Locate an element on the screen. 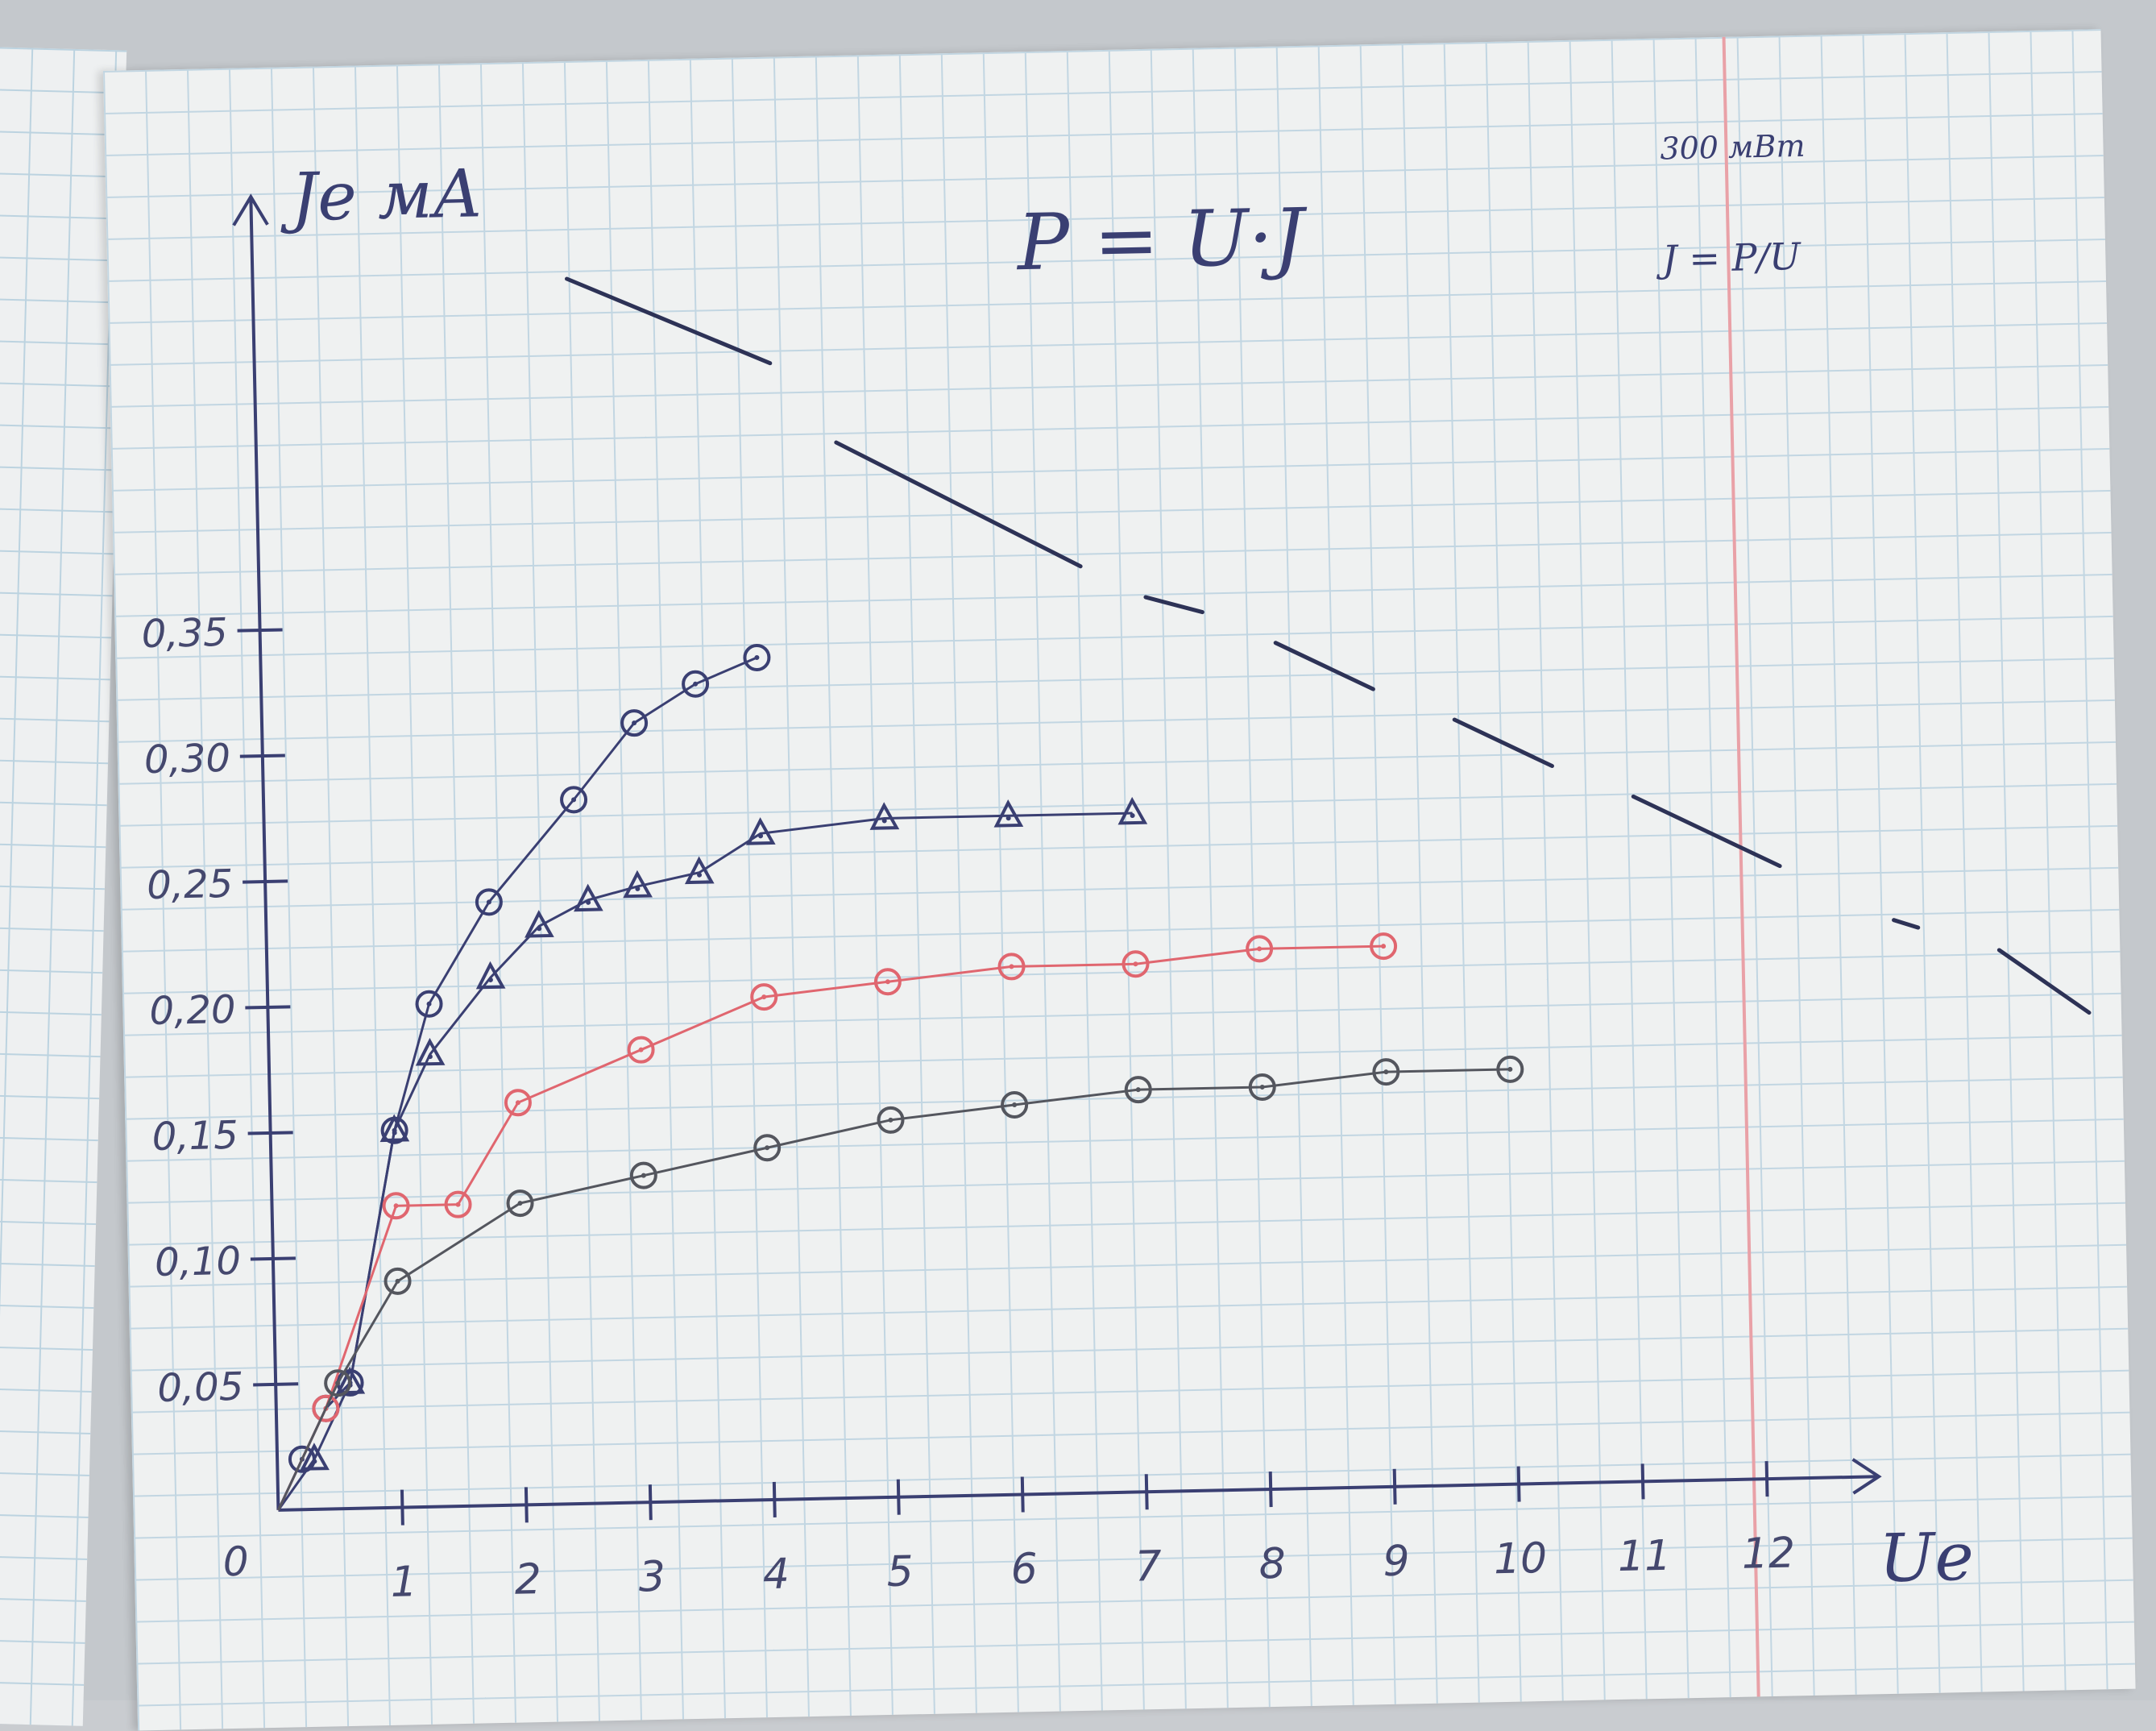 Image resolution: width=2156 pixels, height=1731 pixels. origin-label: 0 is located at coordinates (236, 1562).